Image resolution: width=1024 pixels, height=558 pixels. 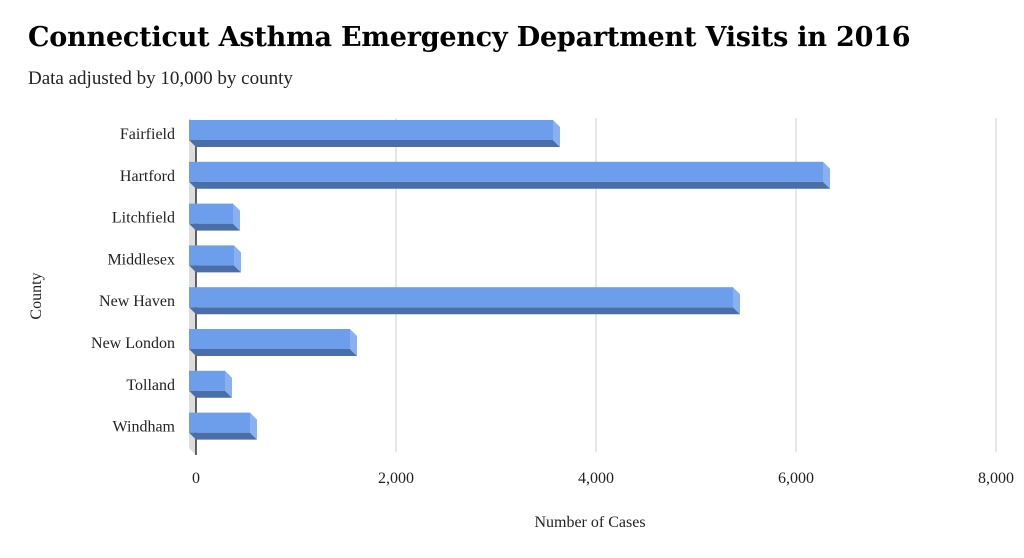 What do you see at coordinates (996, 478) in the screenshot?
I see `x-tick-label: 8,000` at bounding box center [996, 478].